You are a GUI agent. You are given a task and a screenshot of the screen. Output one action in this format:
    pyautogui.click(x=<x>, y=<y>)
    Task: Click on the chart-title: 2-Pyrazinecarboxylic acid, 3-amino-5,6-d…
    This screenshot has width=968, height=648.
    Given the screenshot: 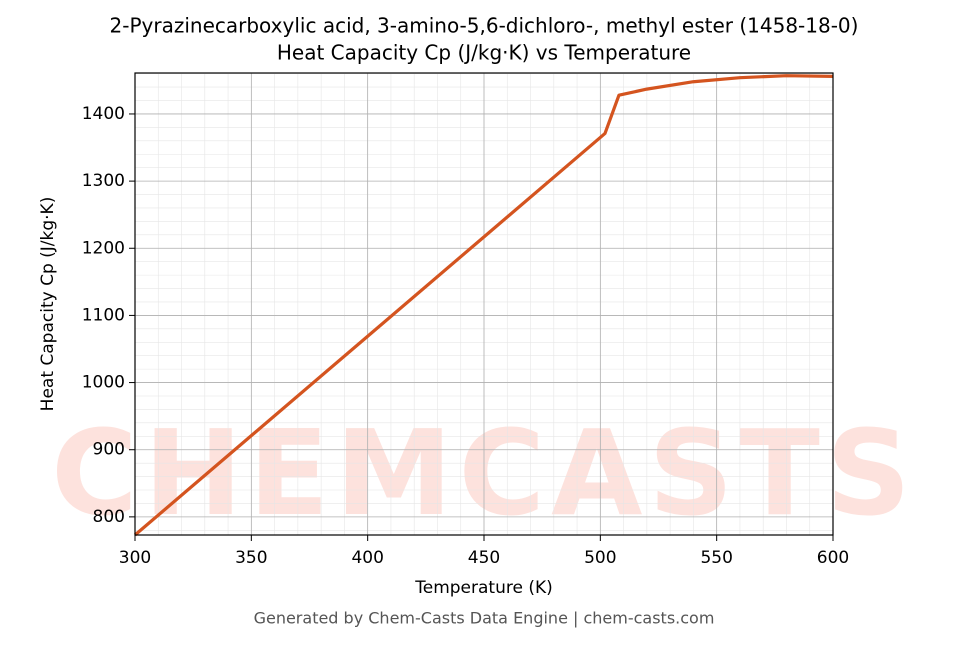 What is the action you would take?
    pyautogui.click(x=484, y=26)
    